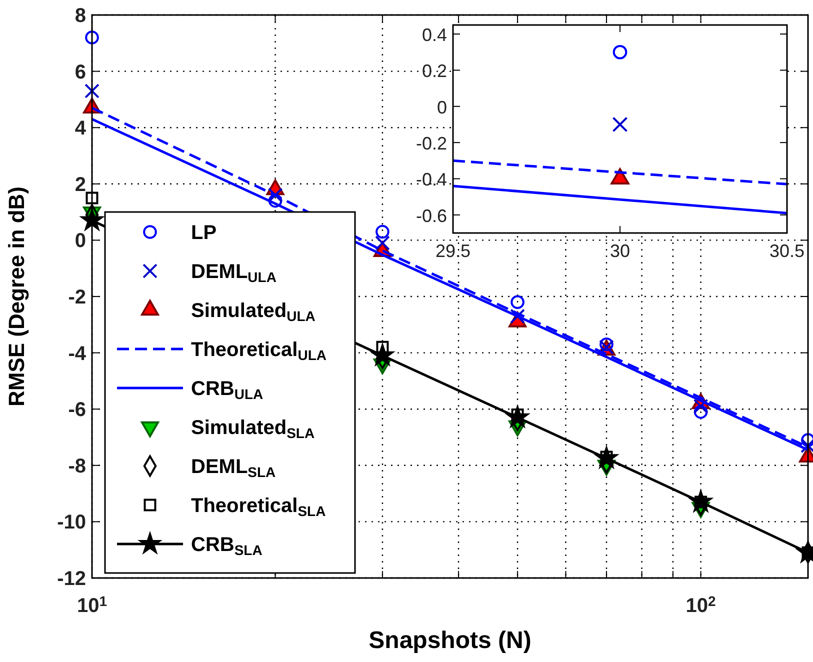 The height and width of the screenshot is (662, 813). What do you see at coordinates (258, 351) in the screenshot?
I see `legend-label: Theoretical$_{ULA}$` at bounding box center [258, 351].